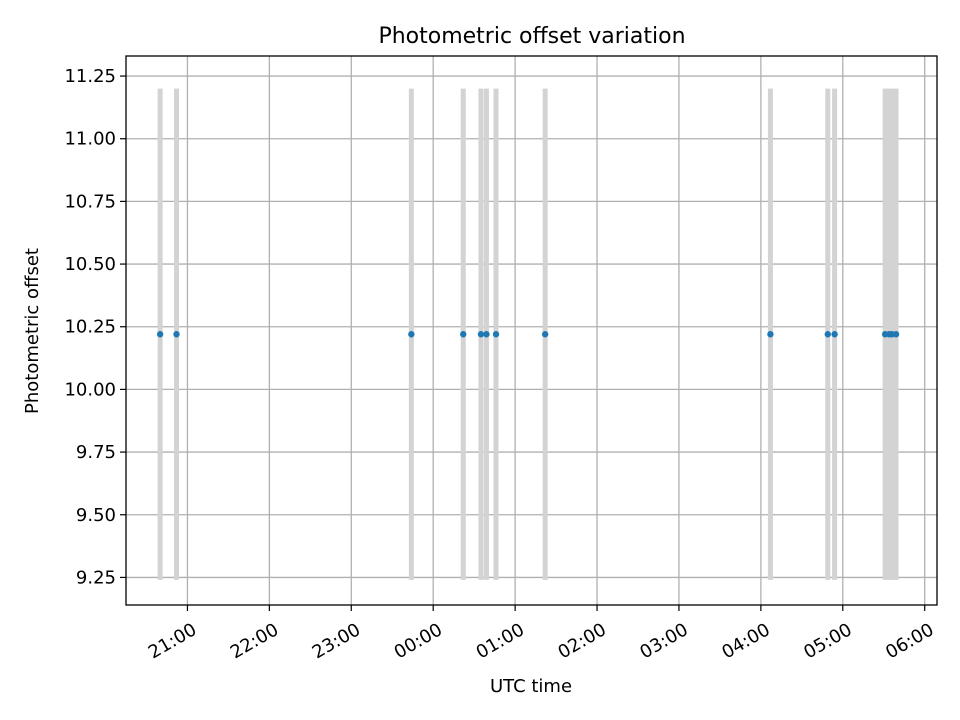 The height and width of the screenshot is (720, 960). Describe the element at coordinates (745, 641) in the screenshot. I see `x-tick-label: 04:00` at that location.